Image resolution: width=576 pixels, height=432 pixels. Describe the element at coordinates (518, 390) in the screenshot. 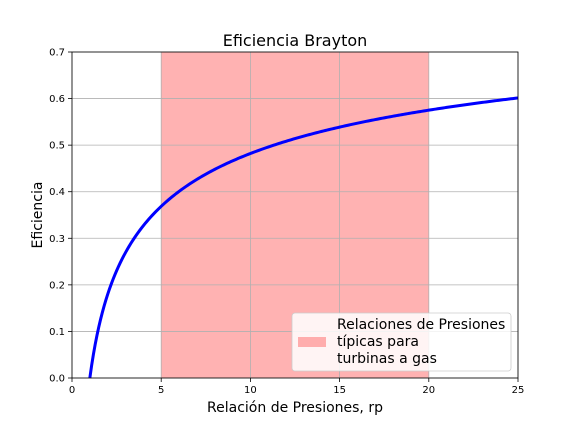

I see `x-tick-label: 25` at that location.